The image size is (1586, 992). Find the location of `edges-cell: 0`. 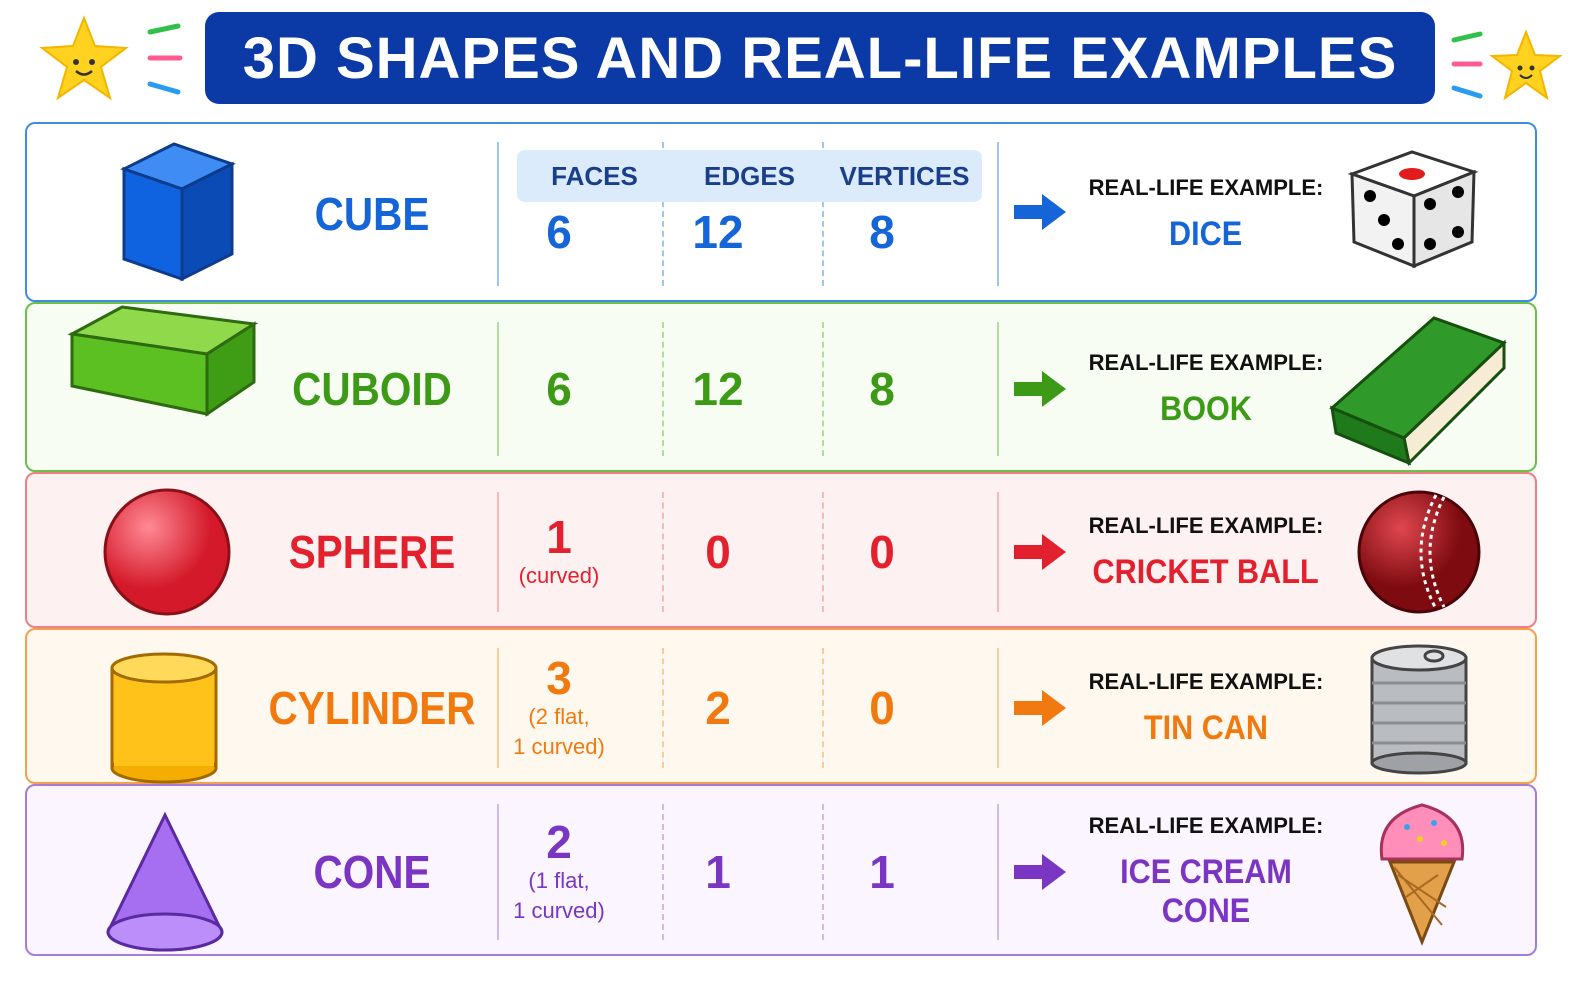

edges-cell: 0 is located at coordinates (718, 552).